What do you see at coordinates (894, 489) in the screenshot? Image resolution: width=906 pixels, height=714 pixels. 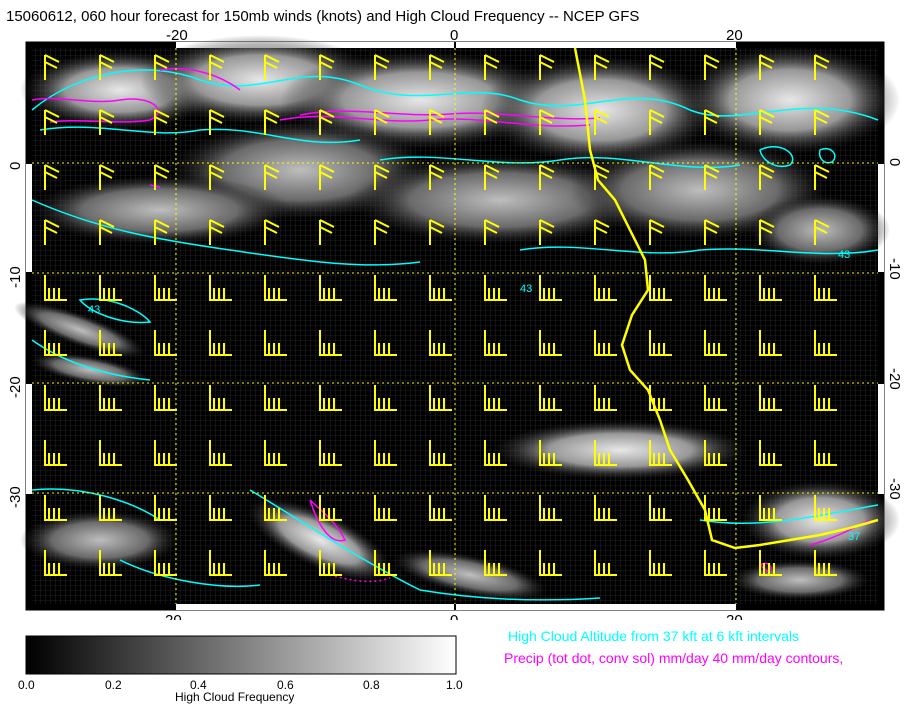 I see `lat-tick-right: -30` at bounding box center [894, 489].